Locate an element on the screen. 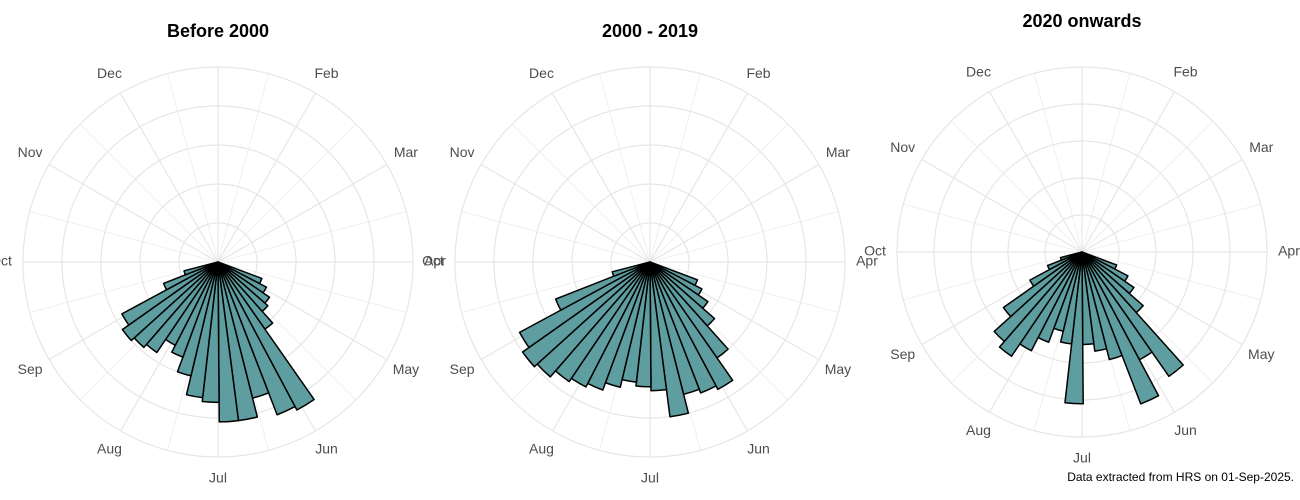 This screenshot has height=500, width=1300. chart-title: Before 2000 is located at coordinates (218, 31).